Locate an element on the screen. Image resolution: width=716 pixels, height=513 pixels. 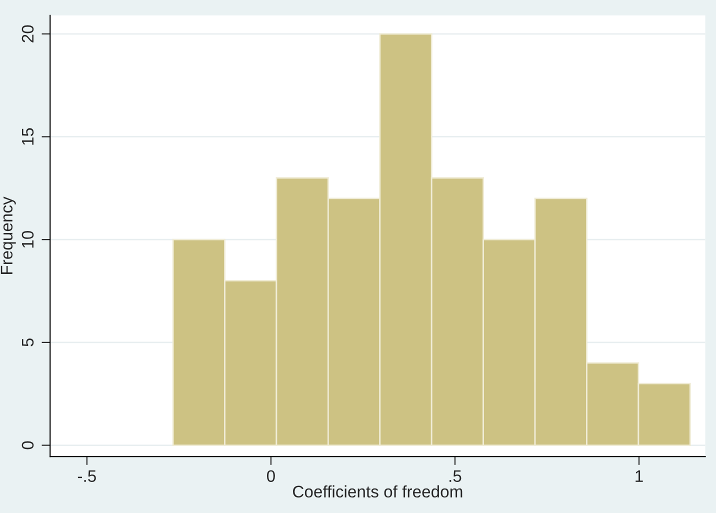
x-tick-label: .5 is located at coordinates (456, 476).